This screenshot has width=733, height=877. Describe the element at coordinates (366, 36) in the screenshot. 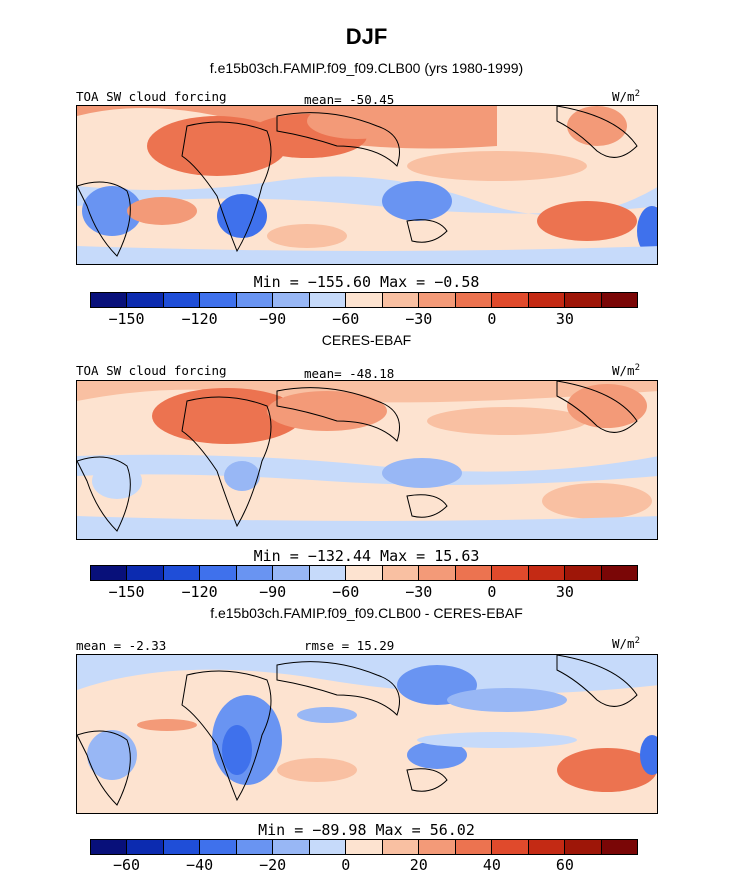

I see `page-title: DJF` at that location.